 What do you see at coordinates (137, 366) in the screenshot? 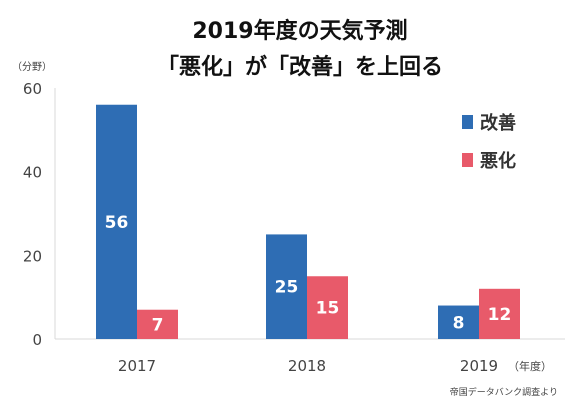
I see `x-tick-label: 2017` at bounding box center [137, 366].